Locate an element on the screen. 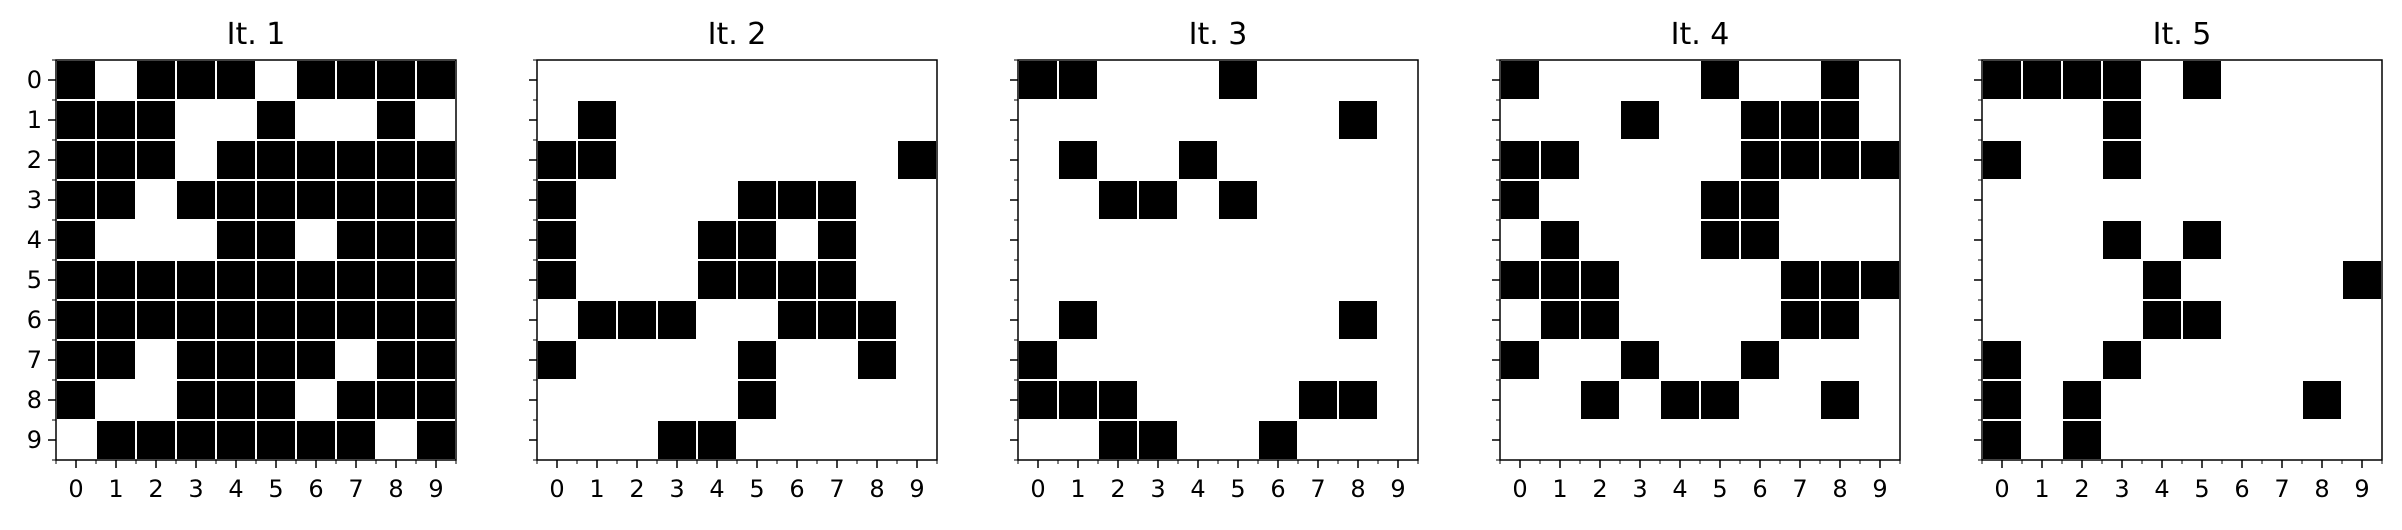  y-tick-label: 3 is located at coordinates (34, 200).